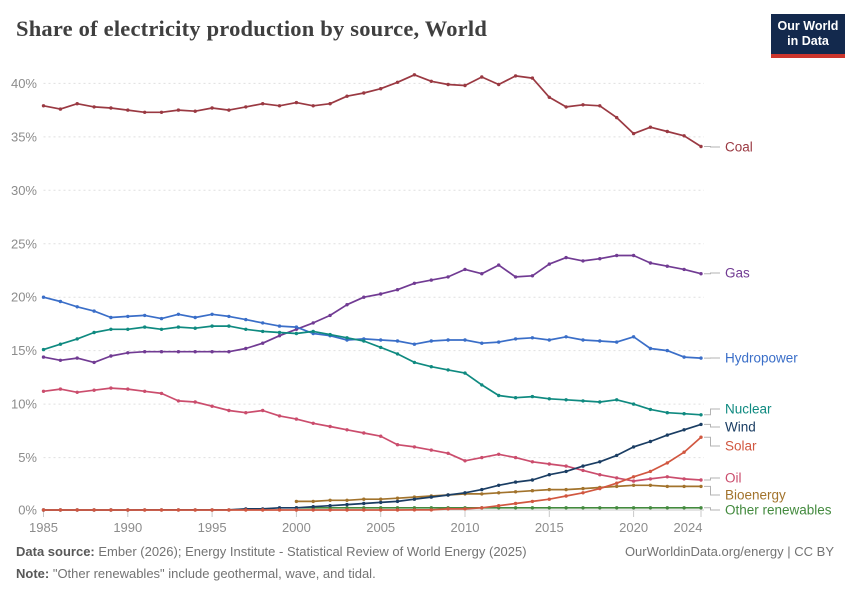 The height and width of the screenshot is (600, 850). I want to click on series-label-solar: Solar, so click(741, 446).